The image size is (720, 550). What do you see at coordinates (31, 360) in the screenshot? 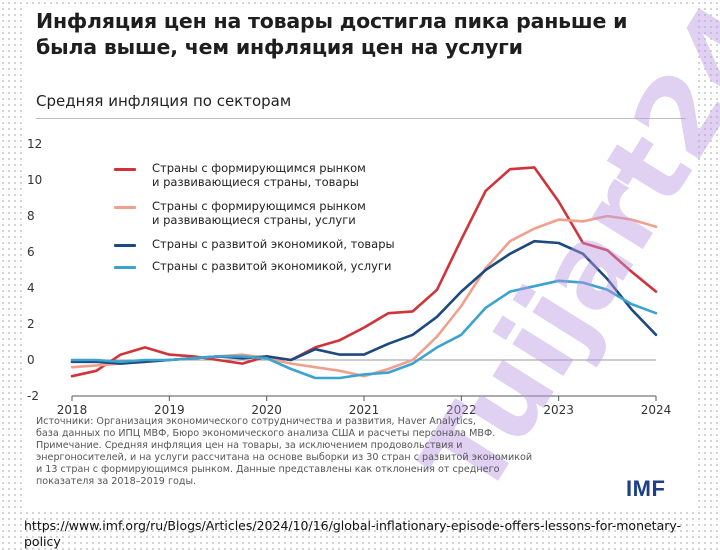
I see `y-tick-label: 0` at bounding box center [31, 360].